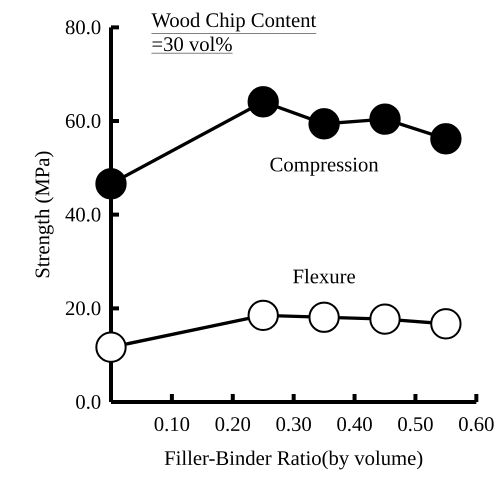  I want to click on x-tick-label: 0.60, so click(476, 424).